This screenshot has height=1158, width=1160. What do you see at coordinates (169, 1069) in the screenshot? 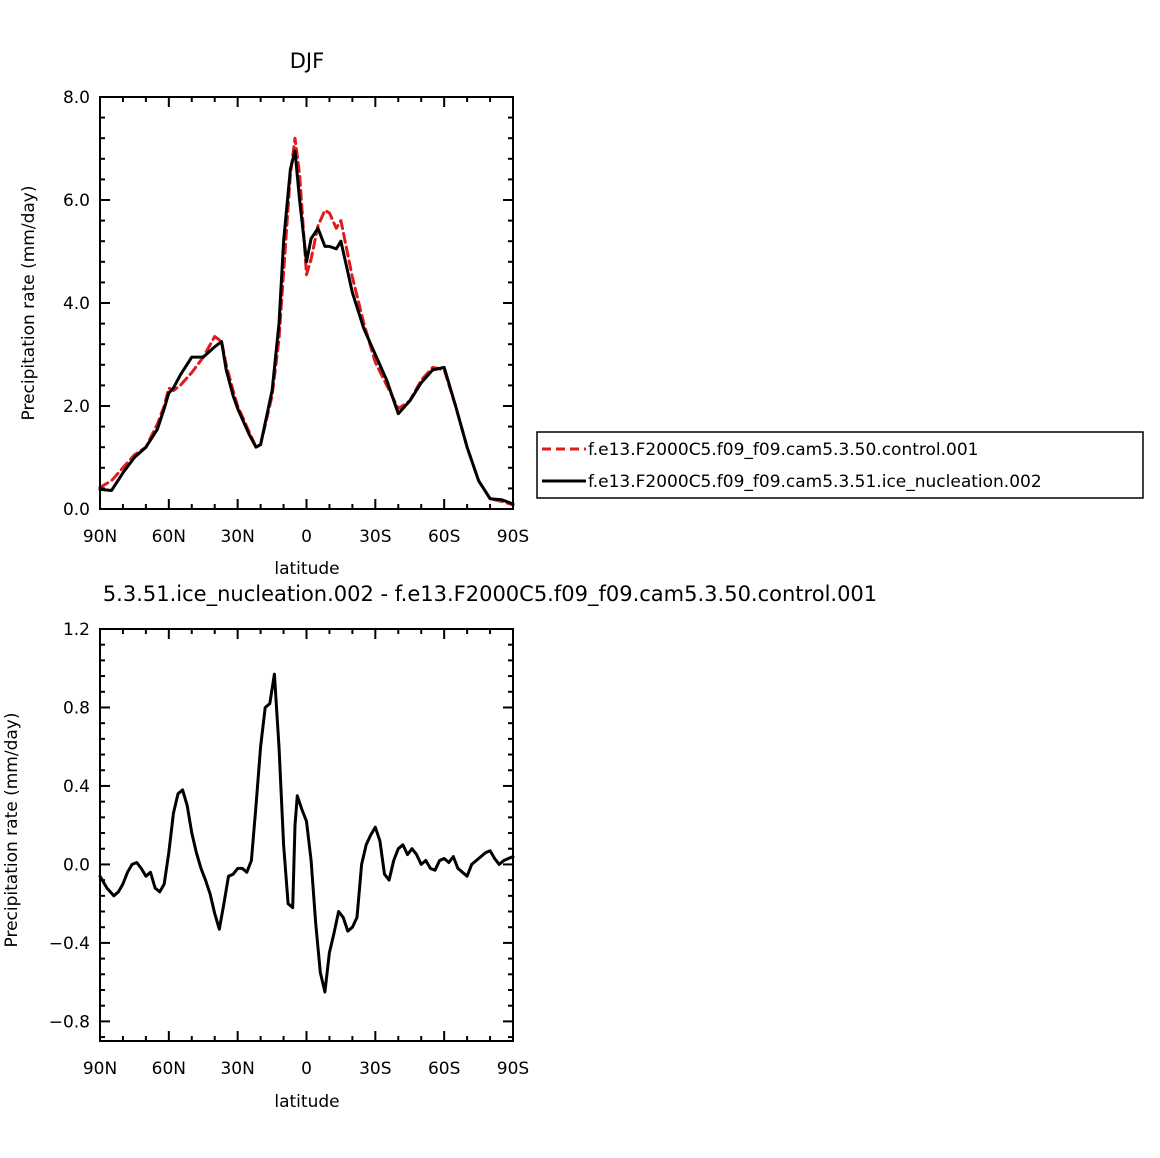
I see `bottom-x-tick-label: 60N` at bounding box center [169, 1069].